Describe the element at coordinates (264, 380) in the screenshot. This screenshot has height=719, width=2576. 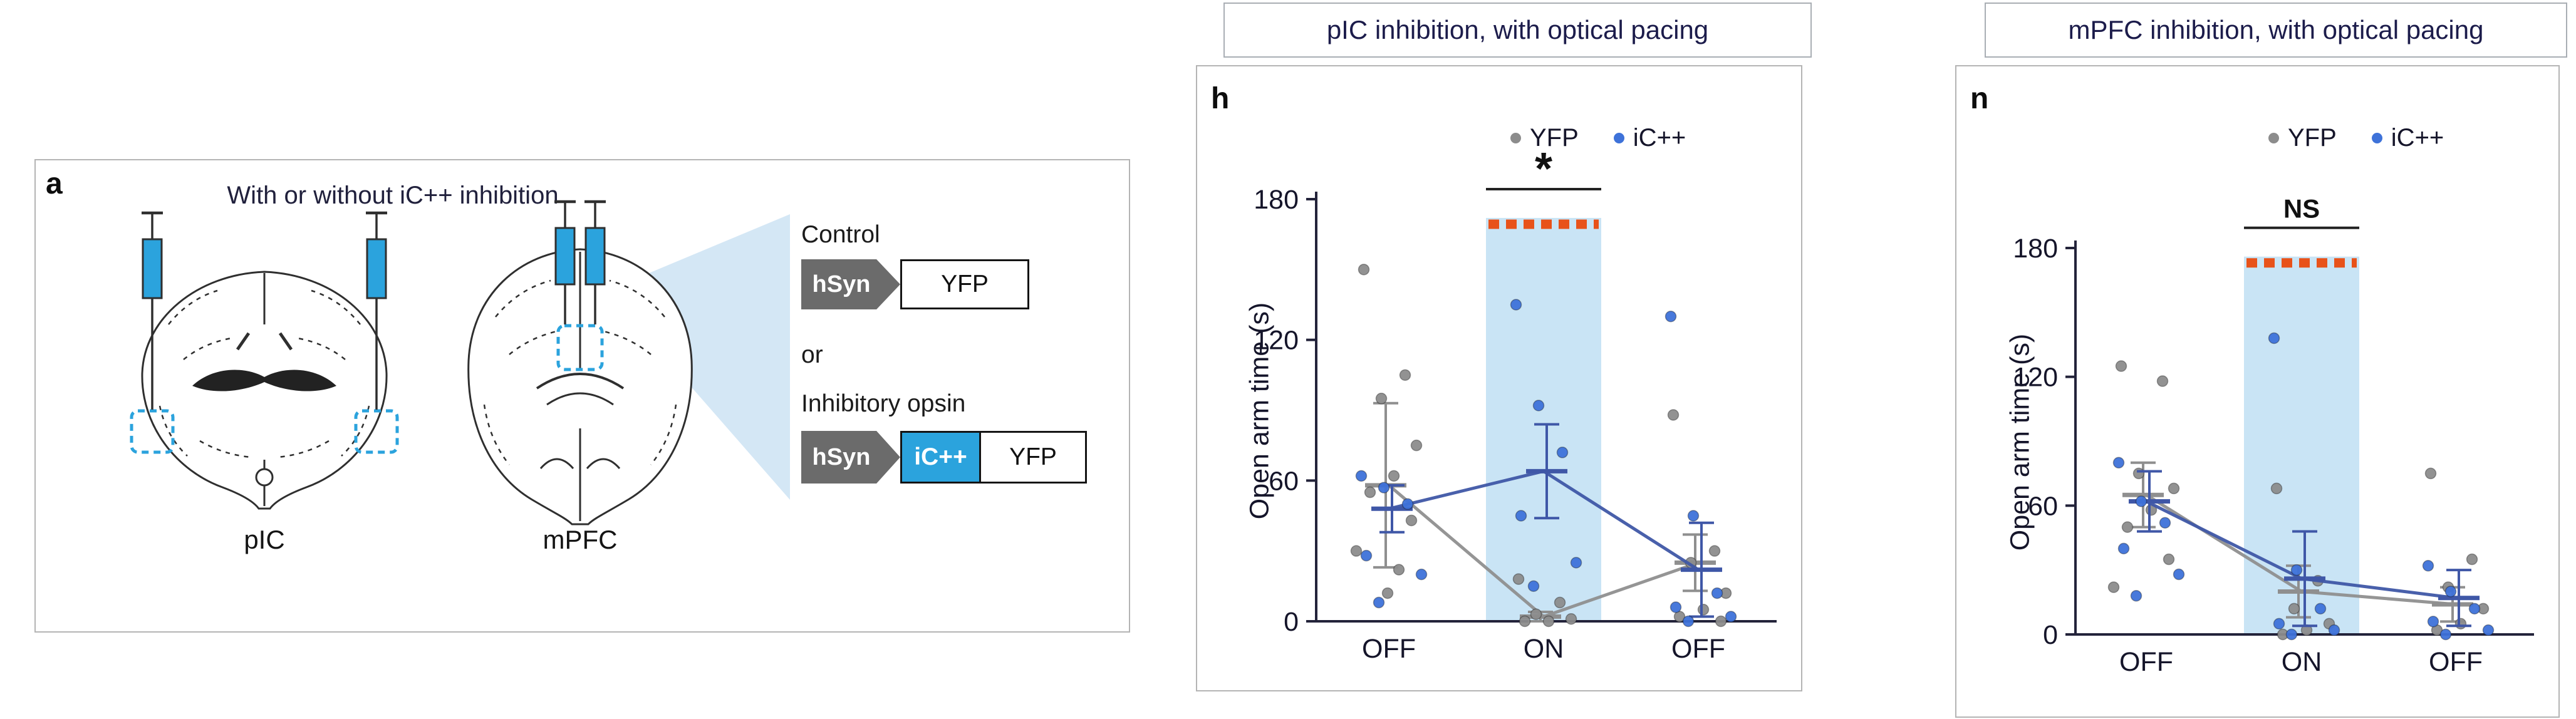
I see `commissure-structure` at that location.